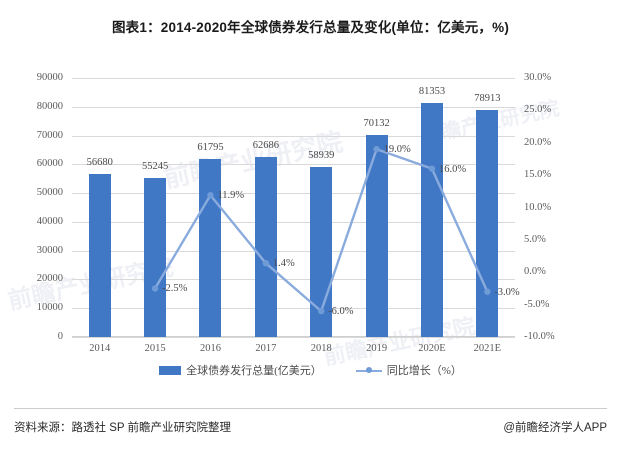 The image size is (621, 453). Describe the element at coordinates (310, 427) in the screenshot. I see `footer: 资料来源：路透社 SP 前瞻产业研究院整理 @前瞻经济学人APP` at that location.